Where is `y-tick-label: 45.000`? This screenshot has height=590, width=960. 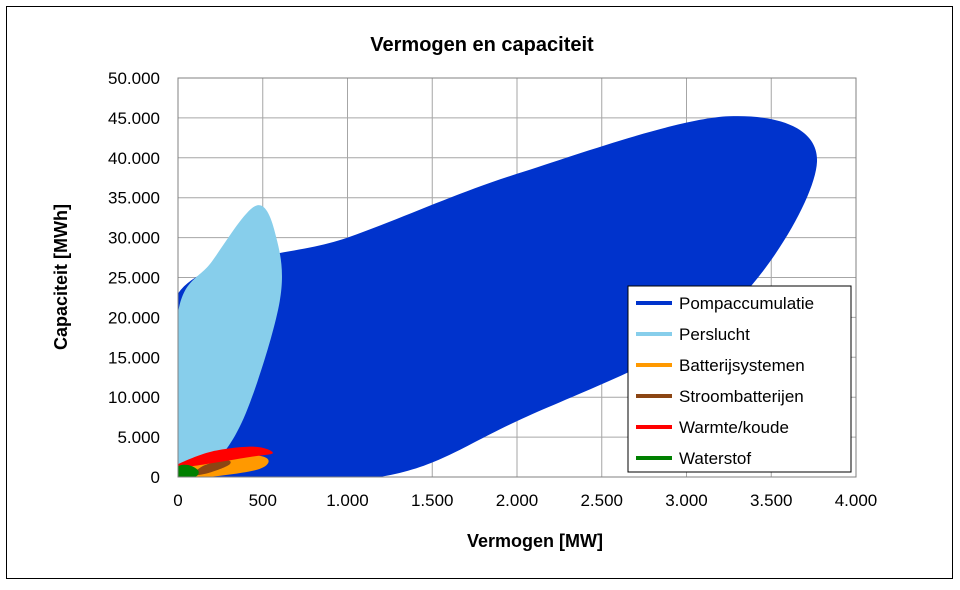 y-tick-label: 45.000 is located at coordinates (134, 118).